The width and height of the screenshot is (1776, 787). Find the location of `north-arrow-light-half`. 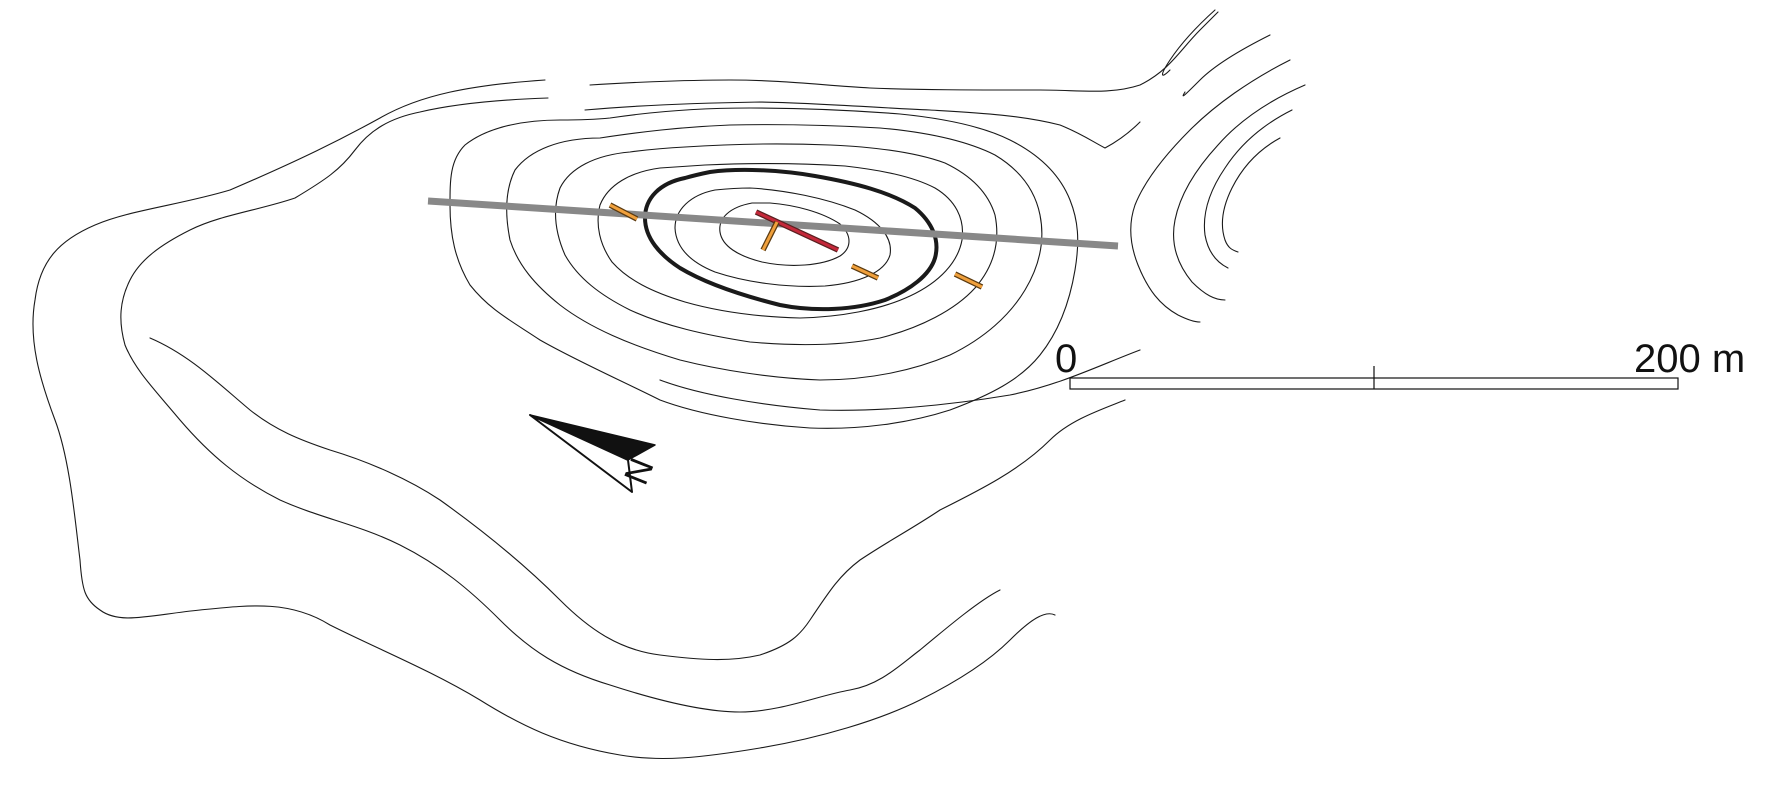

north-arrow-light-half is located at coordinates (581, 453).